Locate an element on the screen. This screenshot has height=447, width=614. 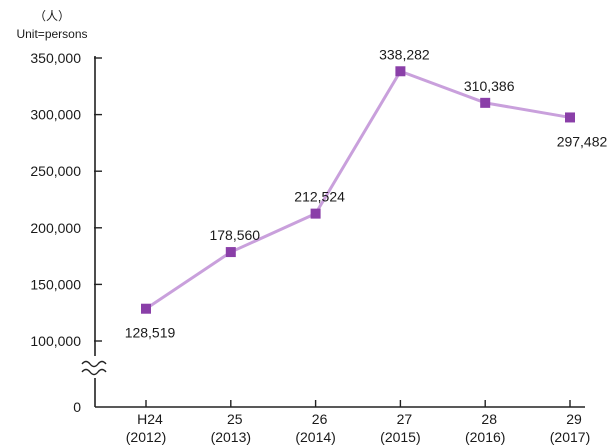
unit-label-cjk: （人） is located at coordinates (52, 16).